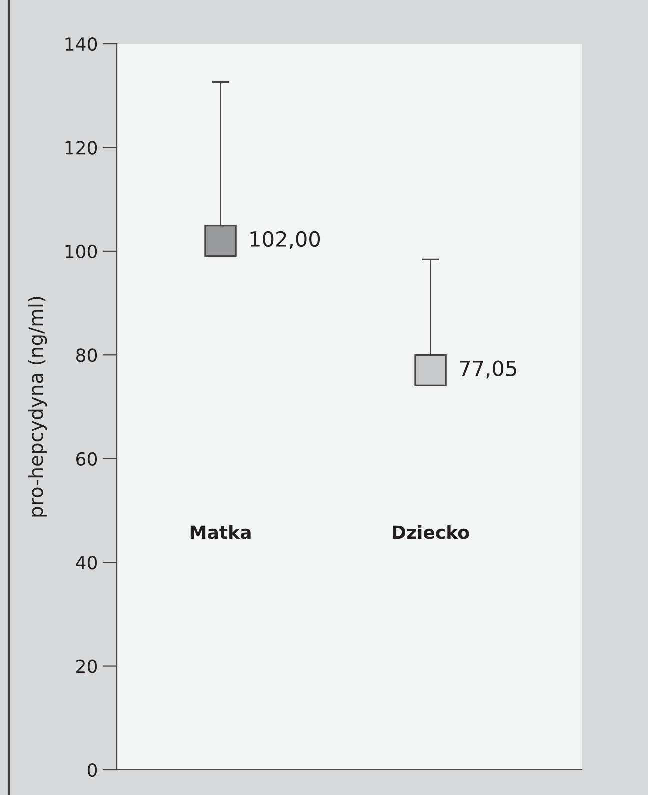 The image size is (648, 795). What do you see at coordinates (87, 459) in the screenshot?
I see `y-tick-label: 60` at bounding box center [87, 459].